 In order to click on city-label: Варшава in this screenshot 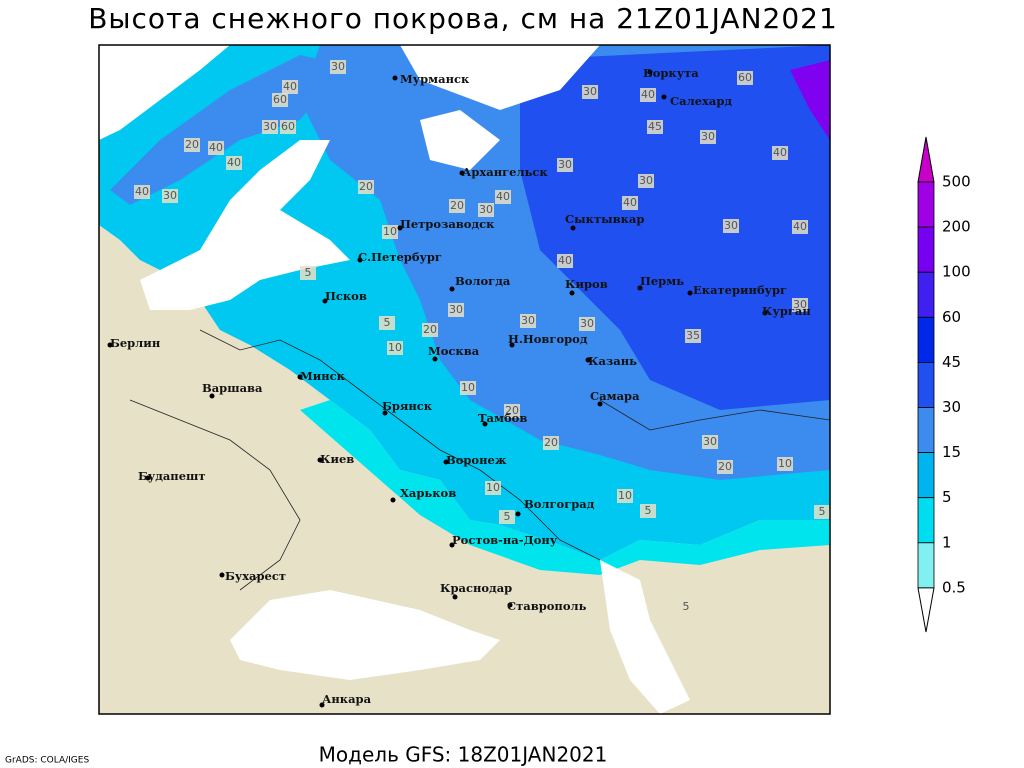, I will do `click(232, 388)`.